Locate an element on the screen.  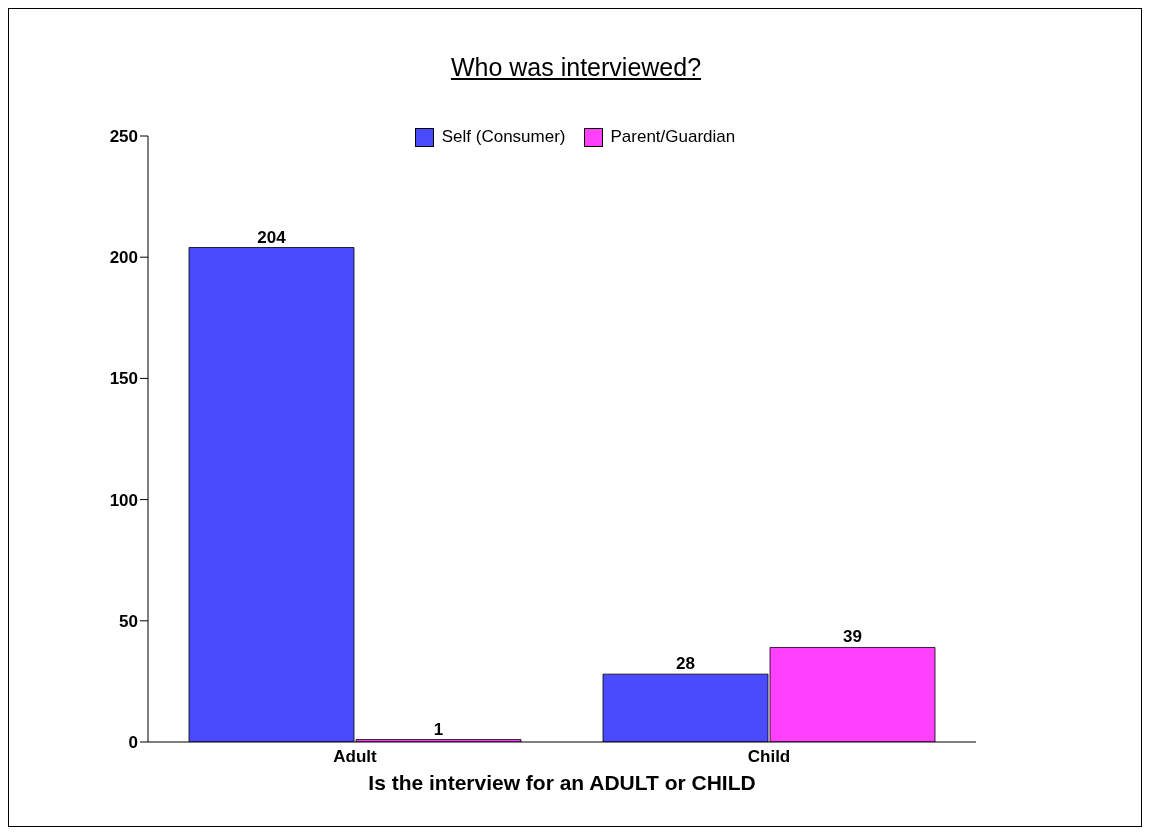
data-label: 39 is located at coordinates (852, 637).